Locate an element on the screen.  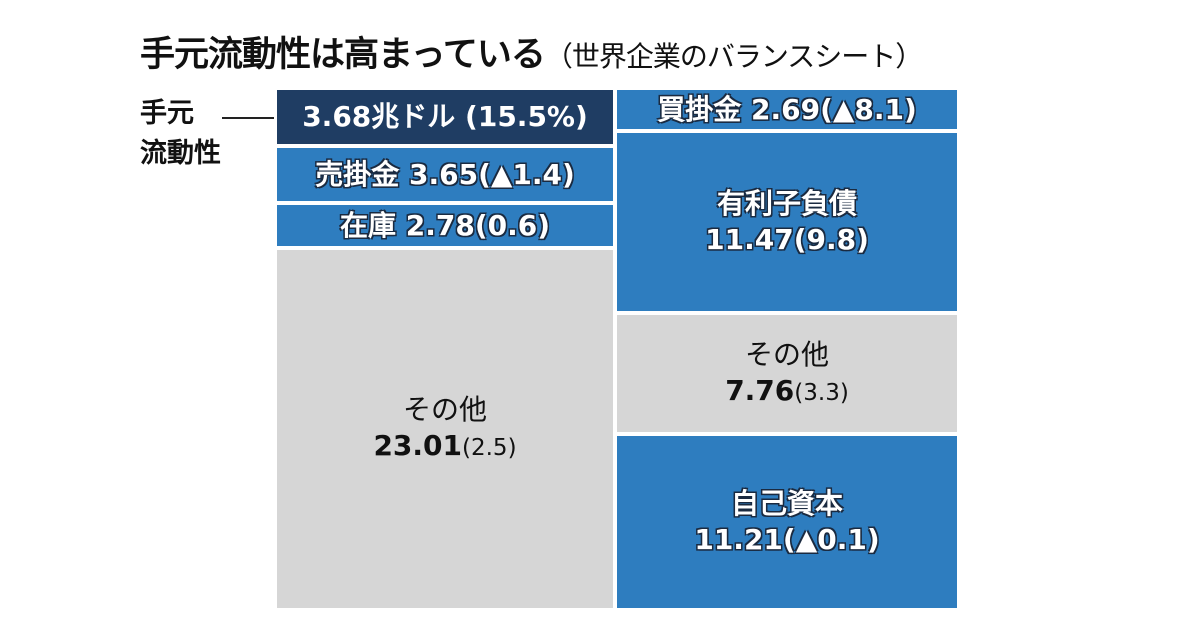
block-payables-text: 買掛金 2.69(▲8.1) is located at coordinates (787, 110).